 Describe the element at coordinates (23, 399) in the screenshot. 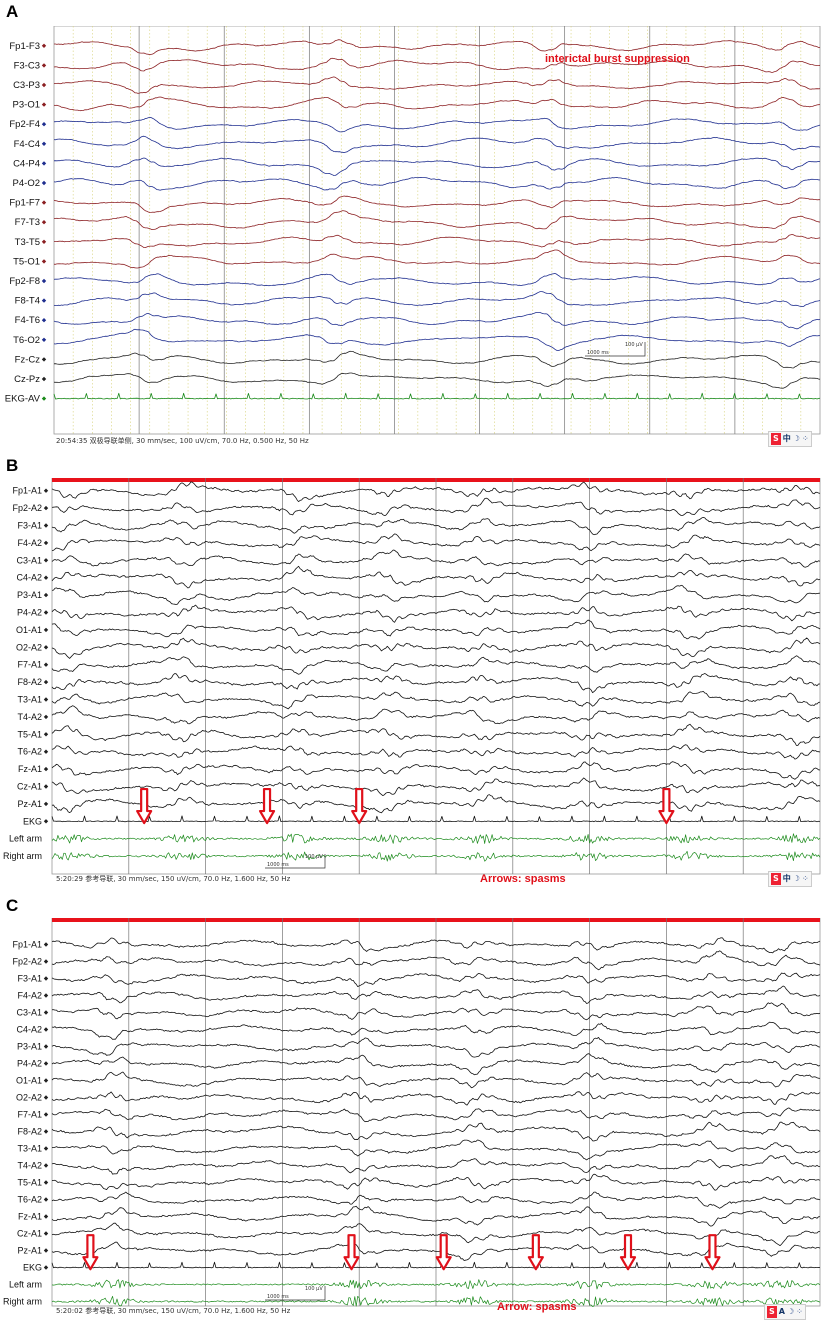

I see `channel-label: EKG-AV` at that location.